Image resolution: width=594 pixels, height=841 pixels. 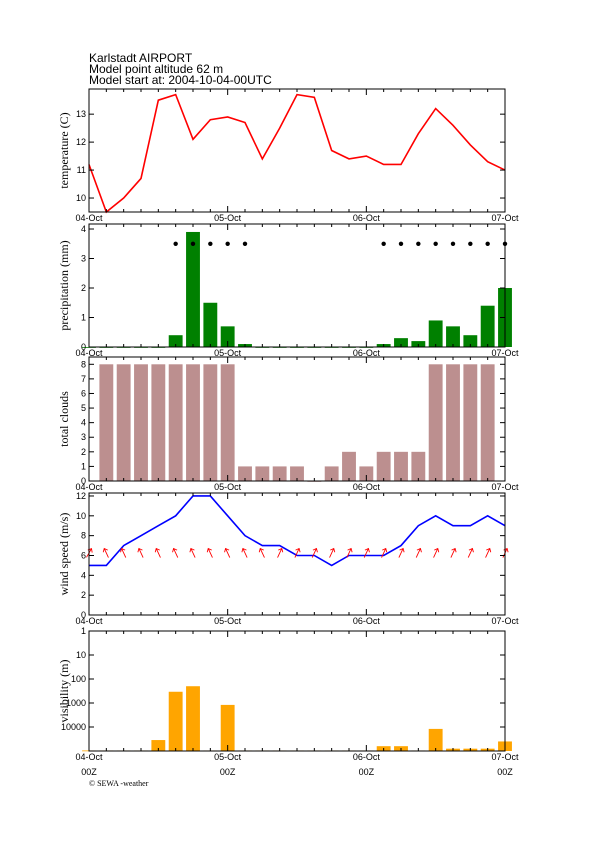 I want to click on header-line: Model start at: 2004-10-04-00UTC, so click(x=180, y=80).